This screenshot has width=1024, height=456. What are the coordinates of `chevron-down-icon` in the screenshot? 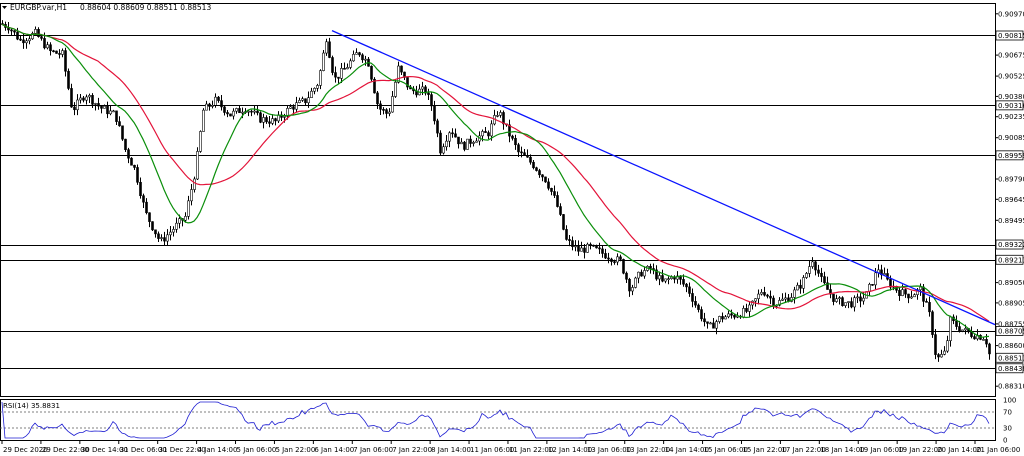 It's located at (4, 7).